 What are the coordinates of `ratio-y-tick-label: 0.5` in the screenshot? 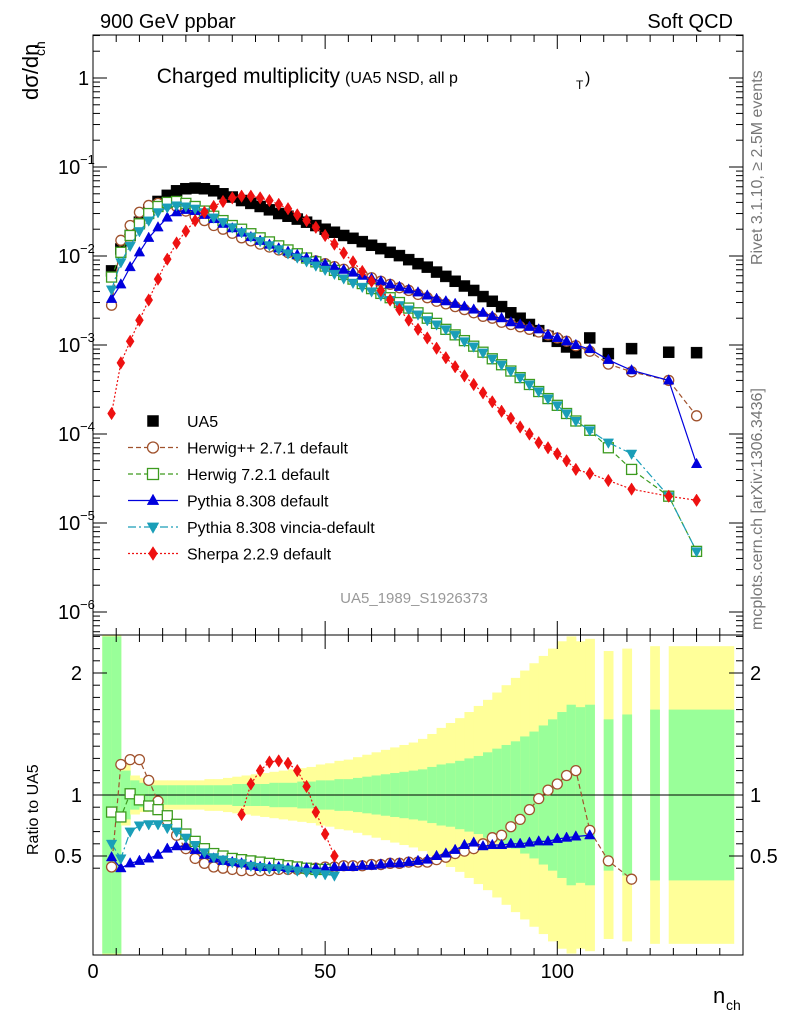 It's located at (68, 857).